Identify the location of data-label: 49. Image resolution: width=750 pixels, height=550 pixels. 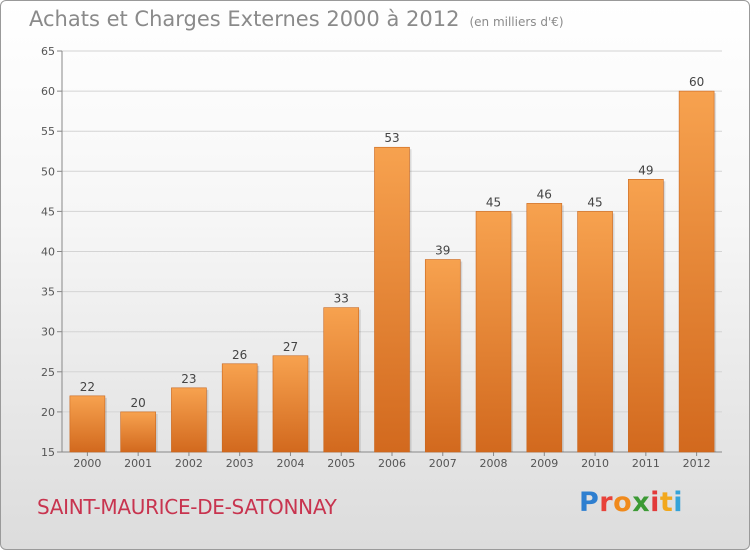
(645, 170).